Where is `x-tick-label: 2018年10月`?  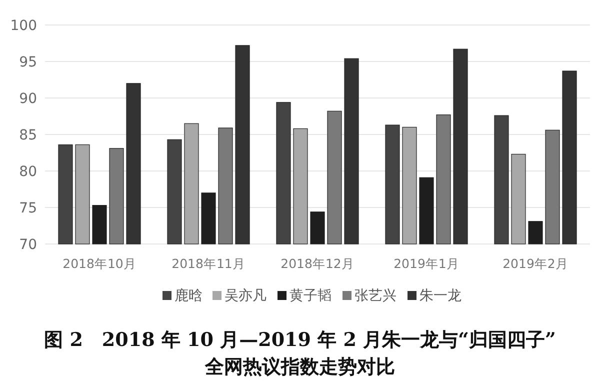 x-tick-label: 2018年10月 is located at coordinates (99, 263).